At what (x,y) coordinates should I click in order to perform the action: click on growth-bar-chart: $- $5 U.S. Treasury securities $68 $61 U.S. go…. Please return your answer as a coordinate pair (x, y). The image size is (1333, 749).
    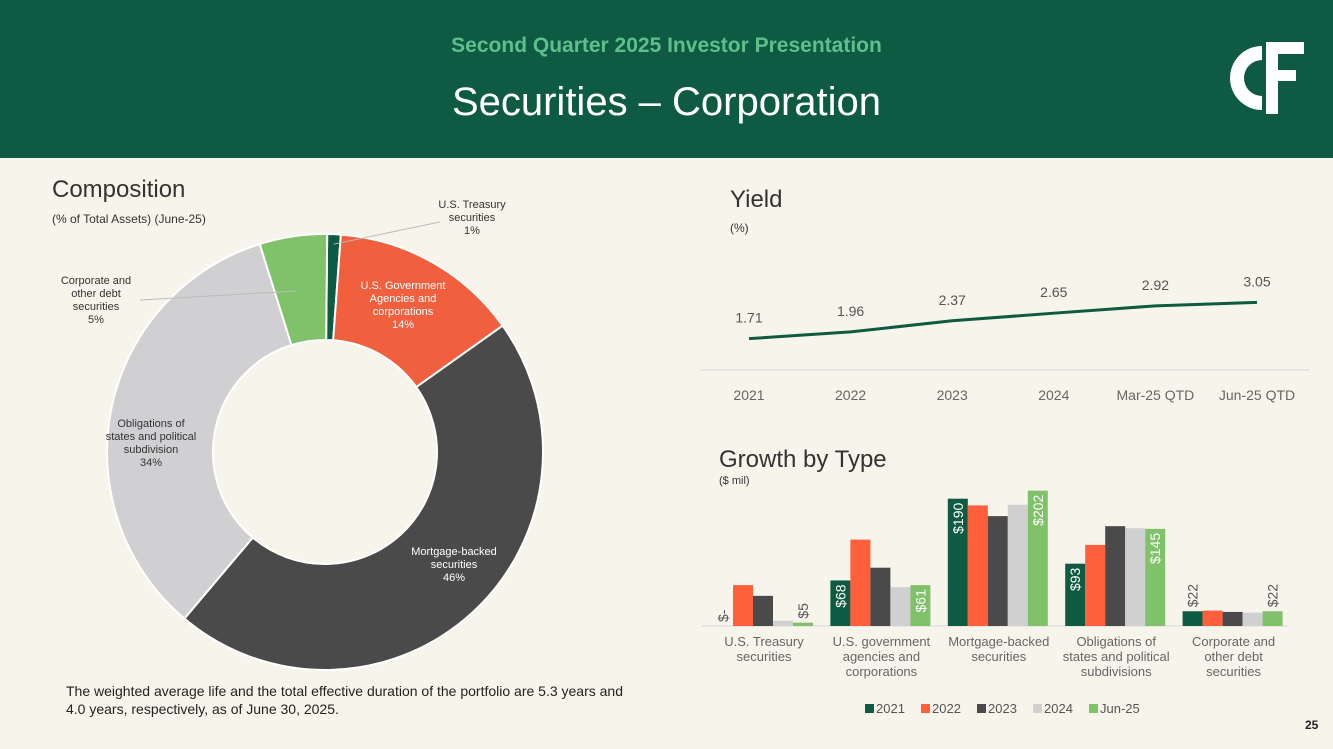
    Looking at the image, I should click on (995, 603).